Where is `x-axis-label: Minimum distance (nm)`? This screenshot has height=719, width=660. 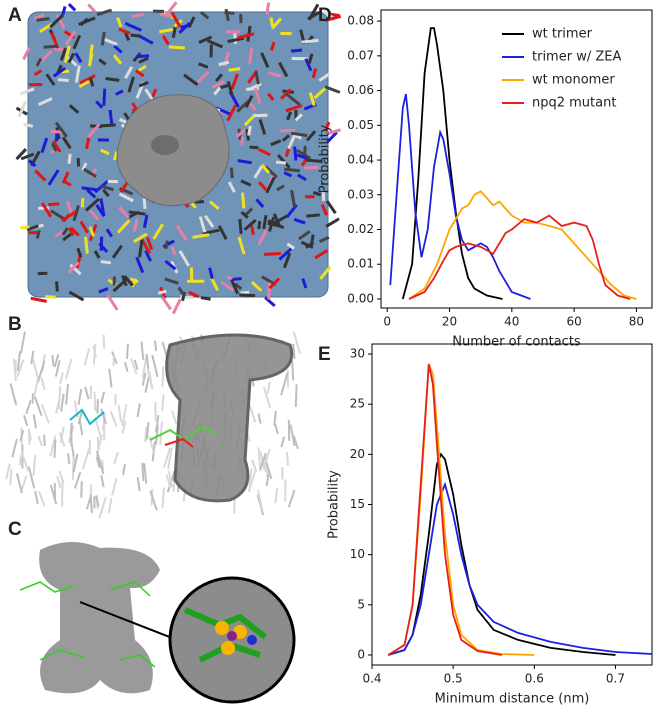
x-axis-label: Minimum distance (nm) is located at coordinates (512, 699).